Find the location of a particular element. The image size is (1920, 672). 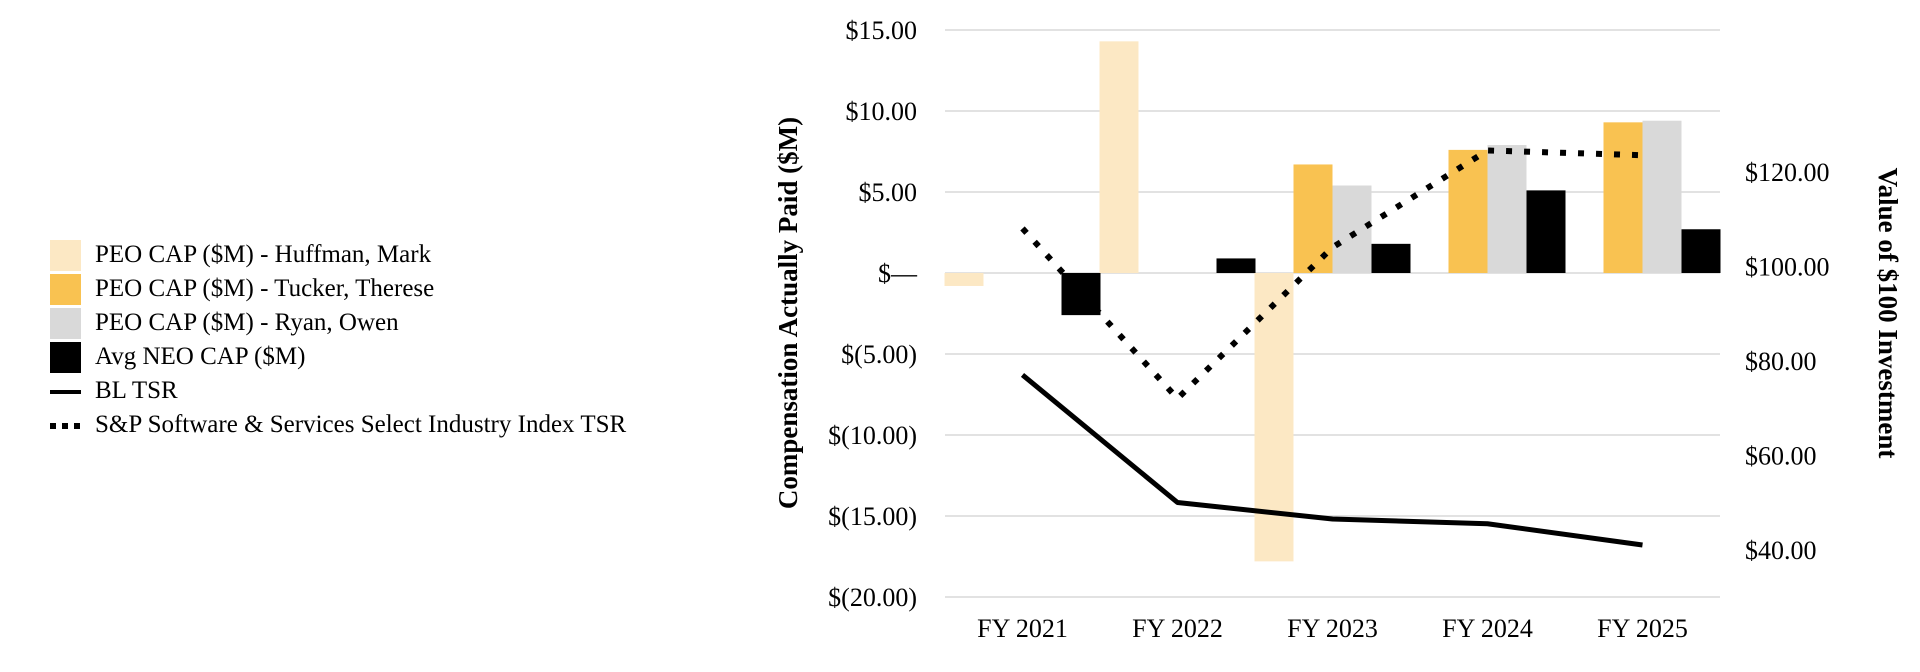

category-label: FY 2025 is located at coordinates (1642, 628).